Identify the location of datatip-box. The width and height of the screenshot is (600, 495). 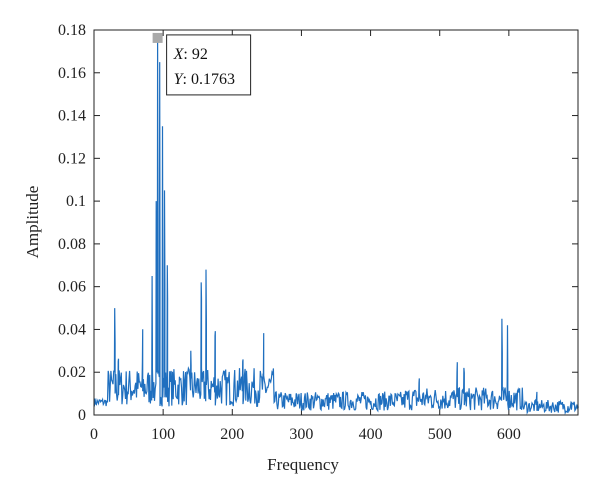
(209, 65).